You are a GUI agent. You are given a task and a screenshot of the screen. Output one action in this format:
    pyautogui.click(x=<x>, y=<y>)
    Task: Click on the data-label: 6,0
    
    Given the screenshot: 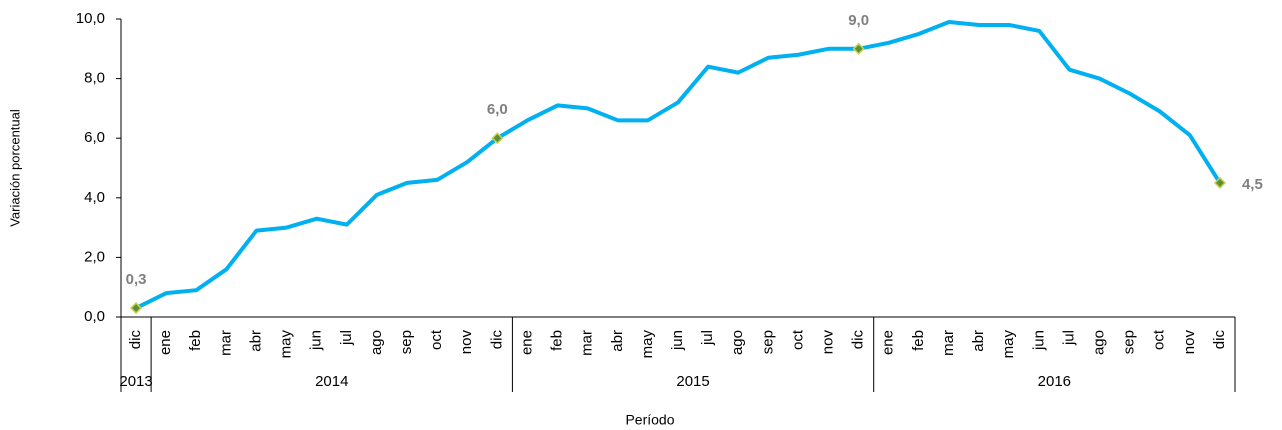 What is the action you would take?
    pyautogui.click(x=497, y=109)
    